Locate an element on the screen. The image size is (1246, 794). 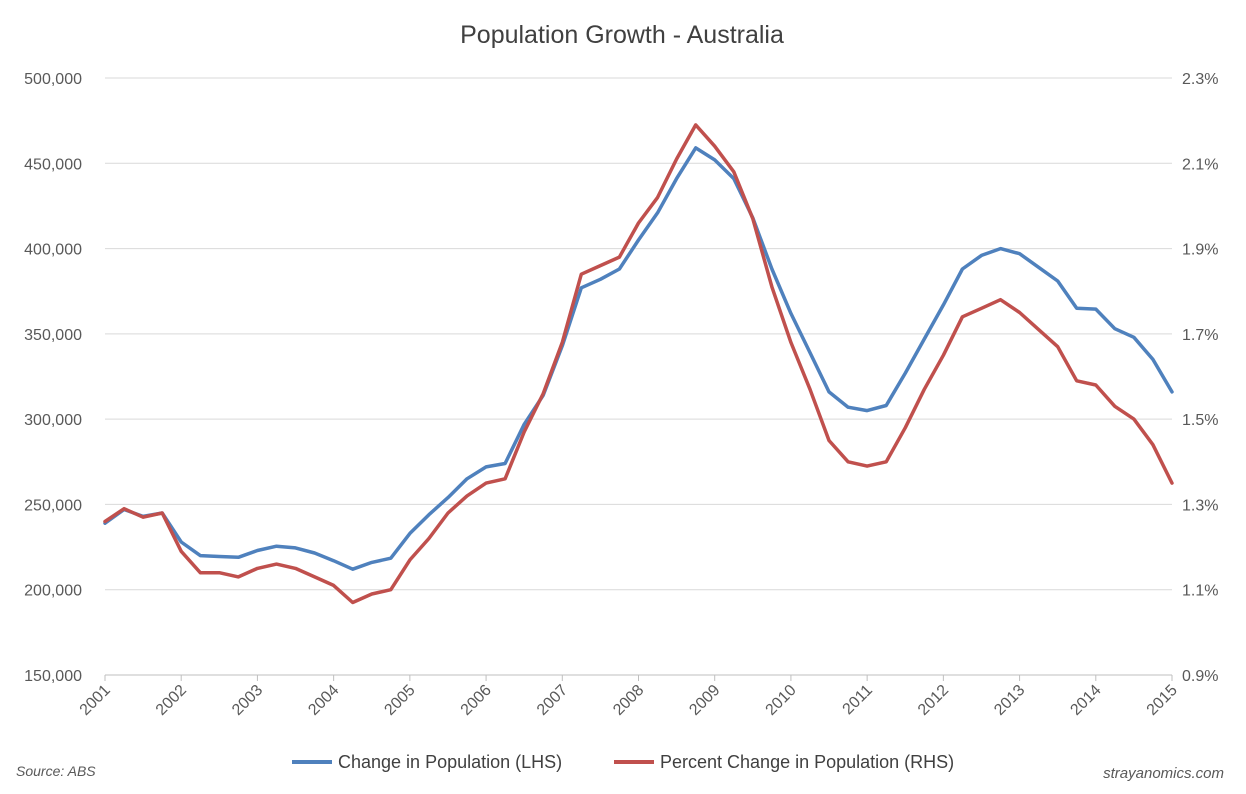
y-left-tick-label: 500,000 is located at coordinates (53, 79).